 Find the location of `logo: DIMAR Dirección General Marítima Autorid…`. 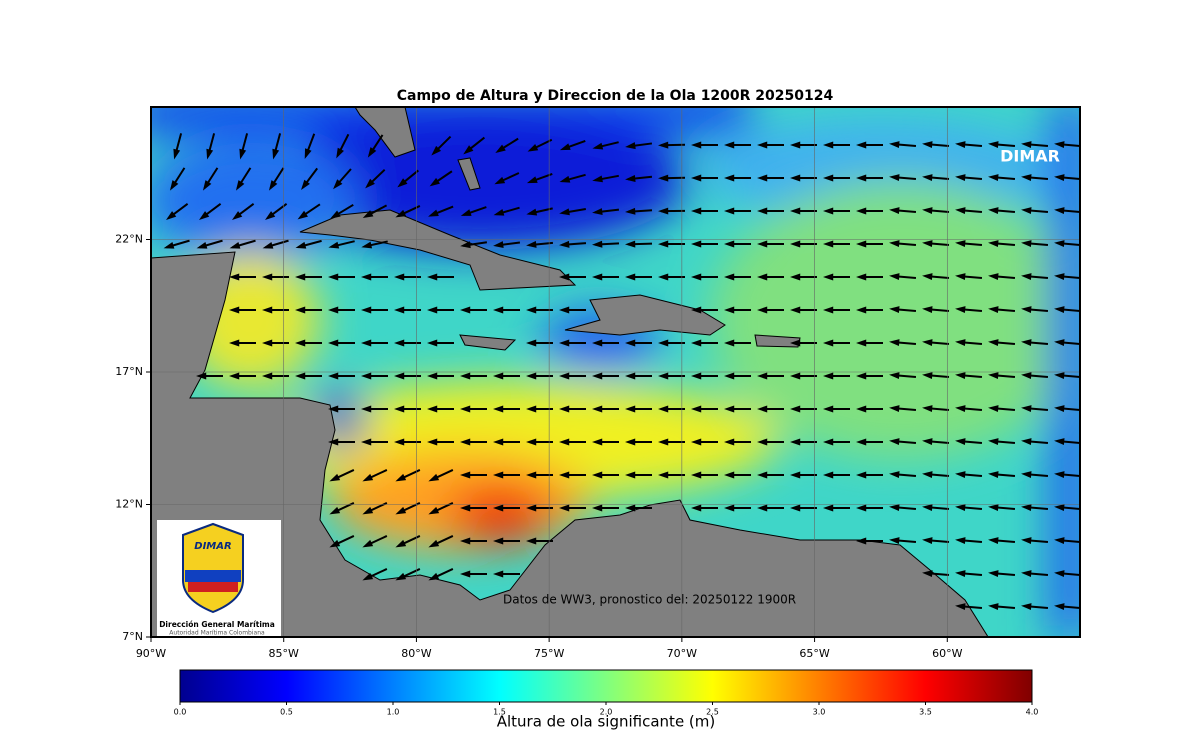

logo: DIMAR Dirección General Marítima Autorid… is located at coordinates (219, 578).